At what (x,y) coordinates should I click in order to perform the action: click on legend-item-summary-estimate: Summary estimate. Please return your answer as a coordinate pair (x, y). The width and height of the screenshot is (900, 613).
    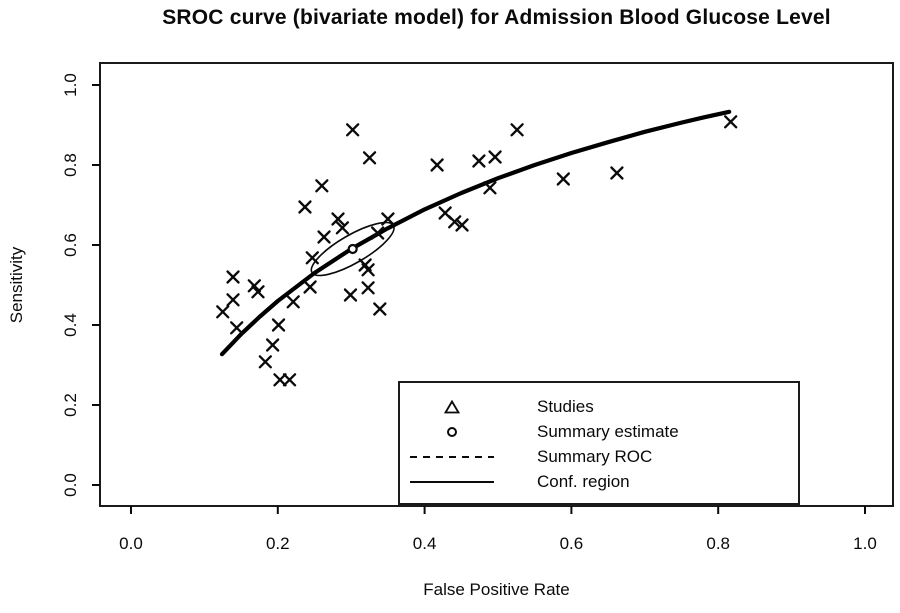
    Looking at the image, I should click on (599, 431).